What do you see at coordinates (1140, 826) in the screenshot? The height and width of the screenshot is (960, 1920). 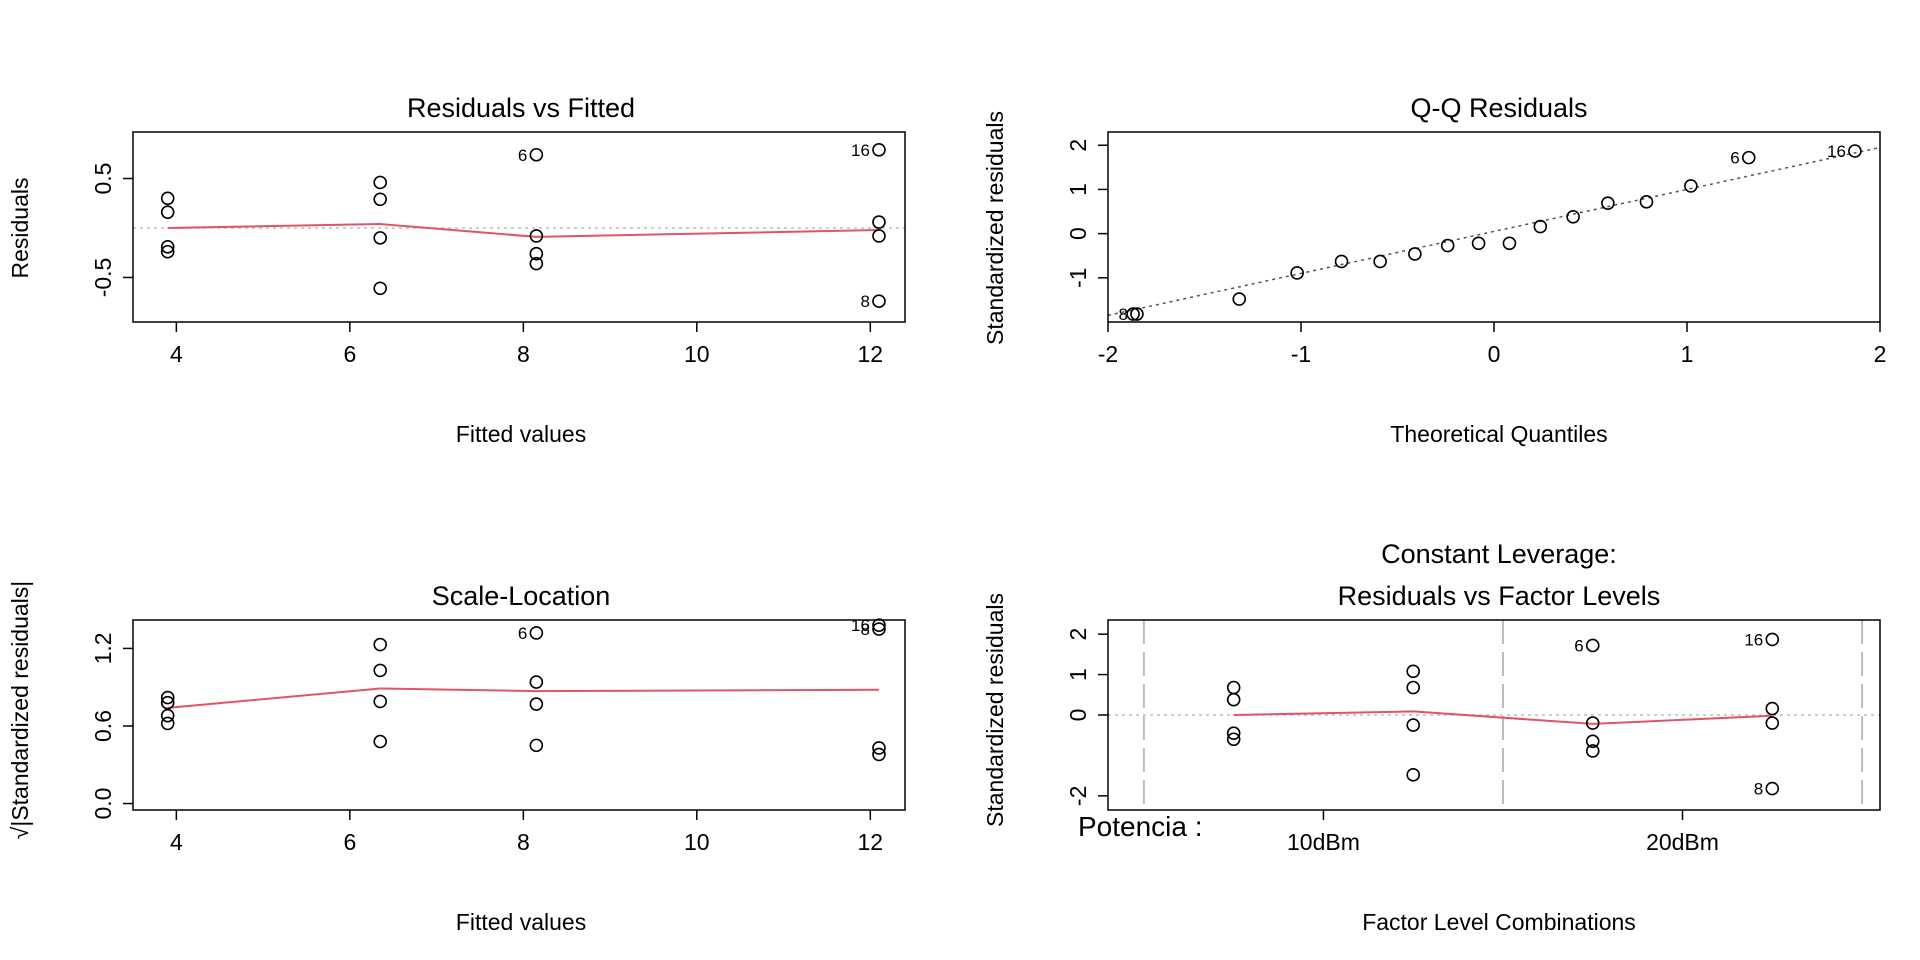 I see `lev-factor-name: Potencia :` at bounding box center [1140, 826].